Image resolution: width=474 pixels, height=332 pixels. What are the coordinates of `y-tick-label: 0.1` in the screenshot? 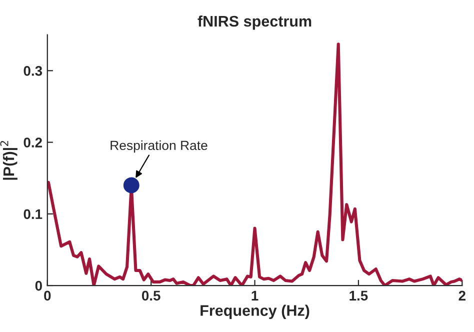 It's located at (33, 214).